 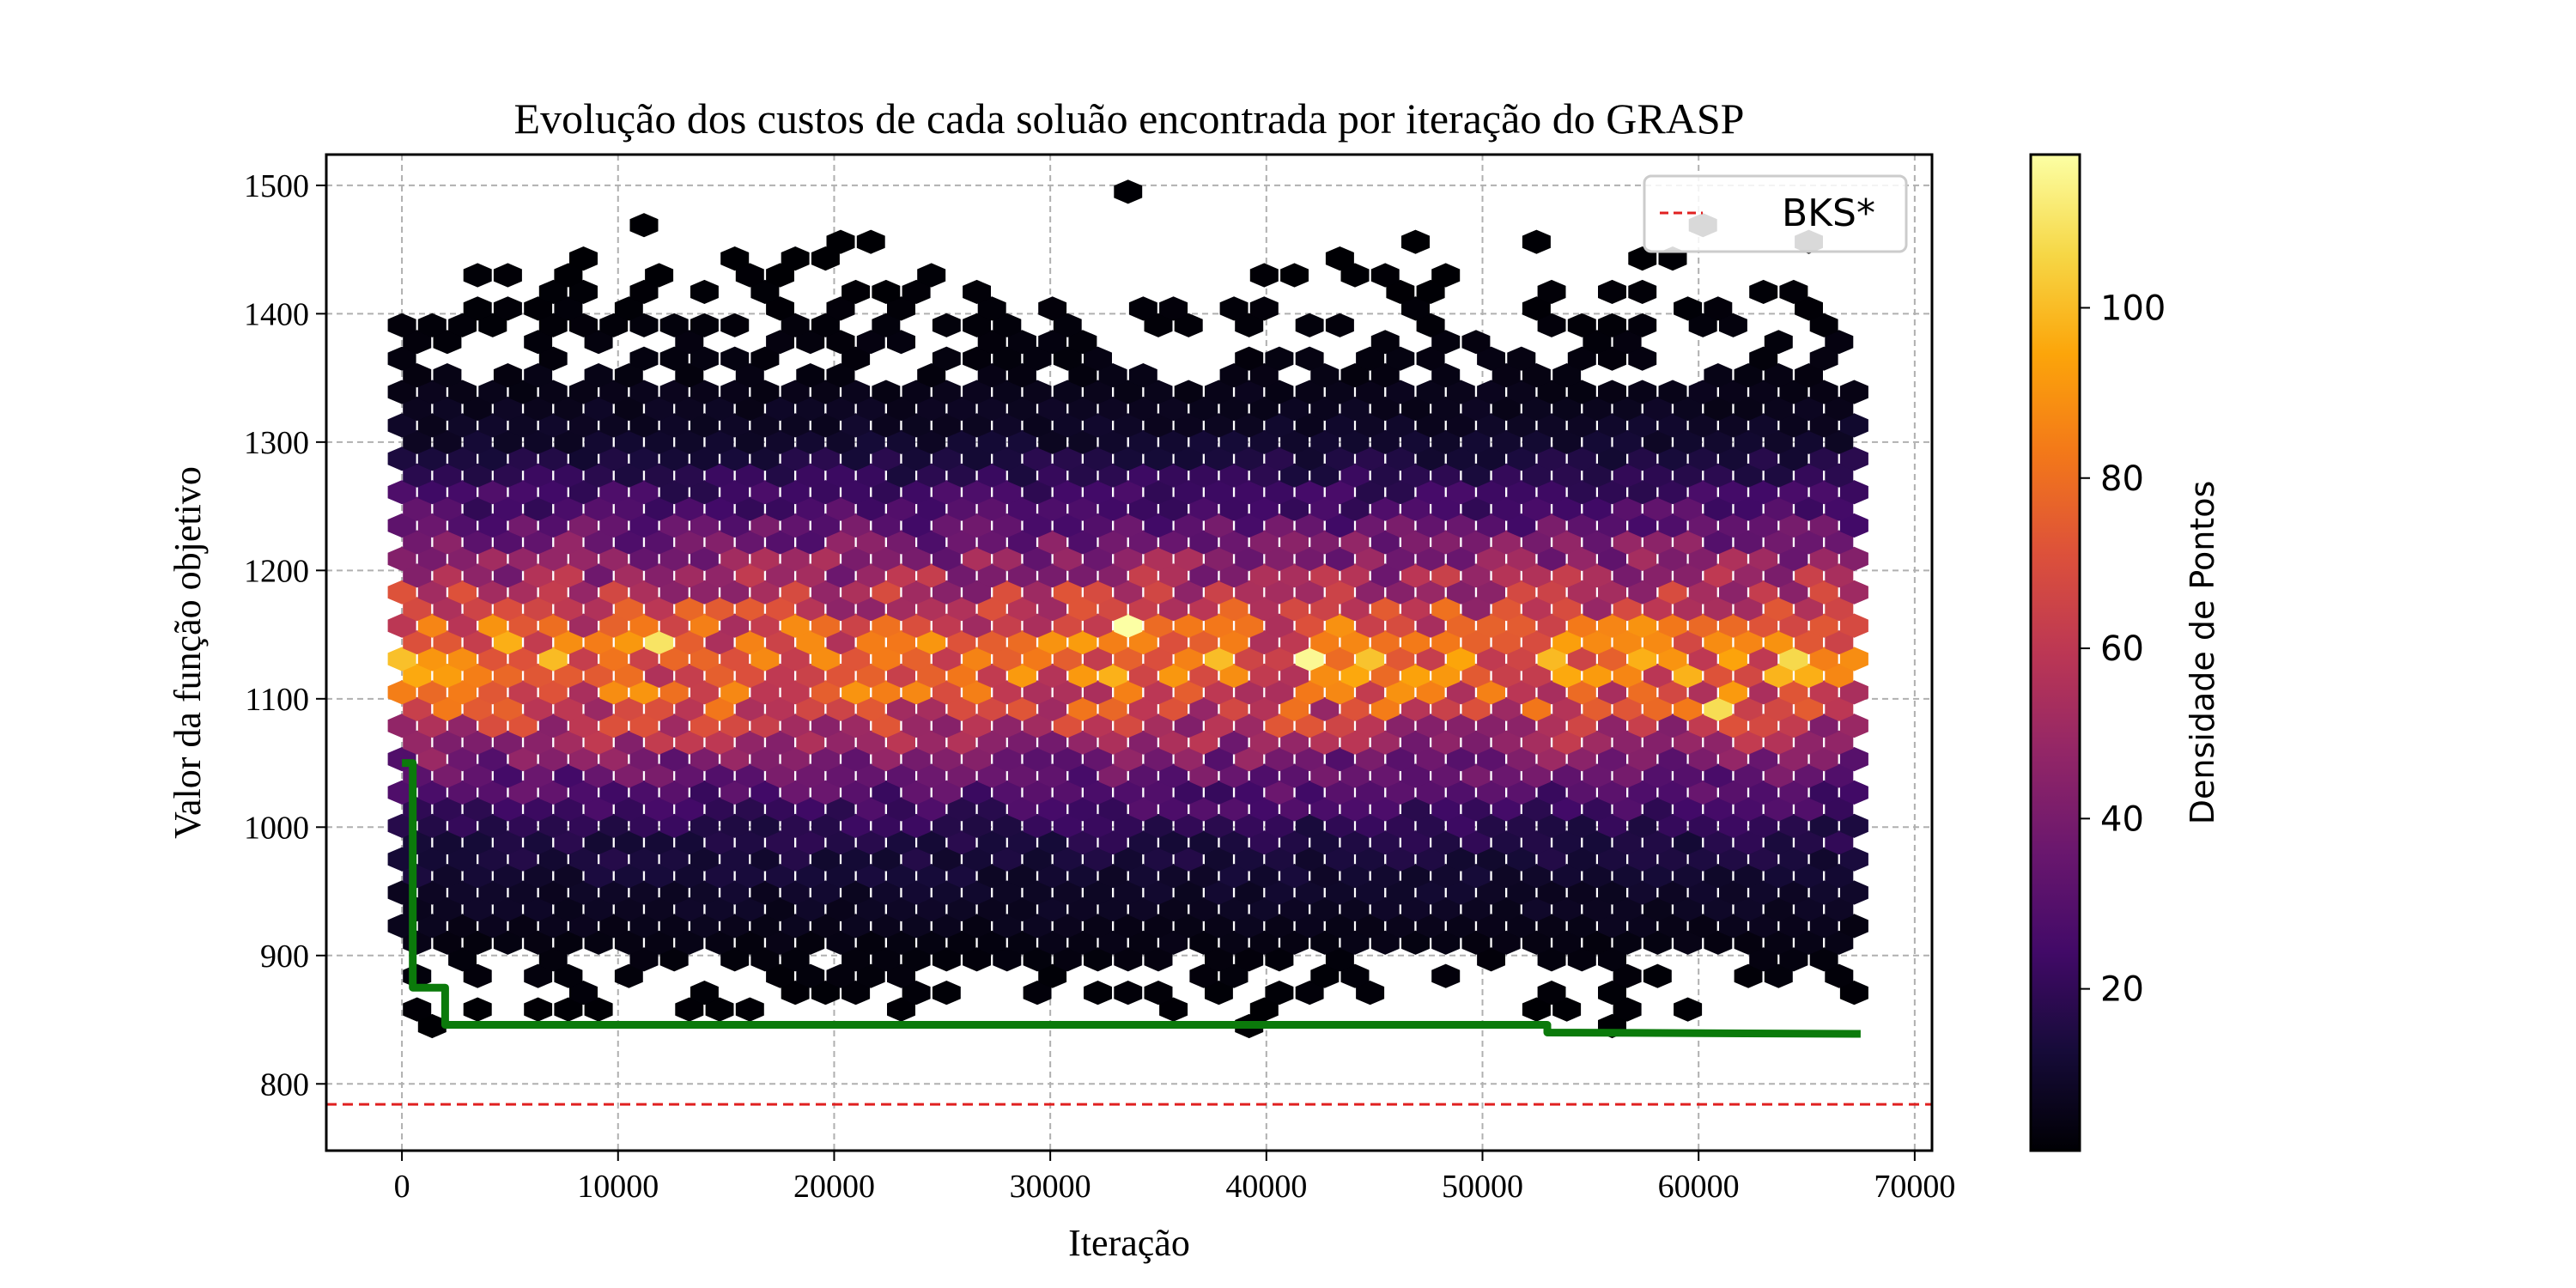 What do you see at coordinates (1129, 1243) in the screenshot?
I see `x-axis-label: Iteração` at bounding box center [1129, 1243].